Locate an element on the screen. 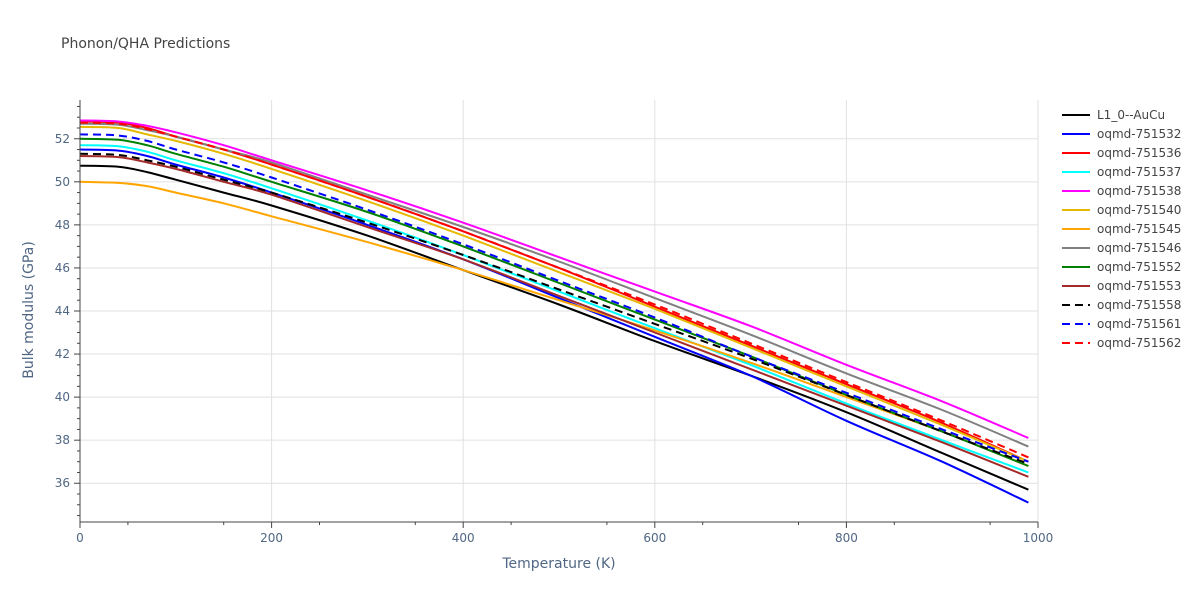 This screenshot has height=600, width=1200. x-tick-label: 200 is located at coordinates (271, 538).